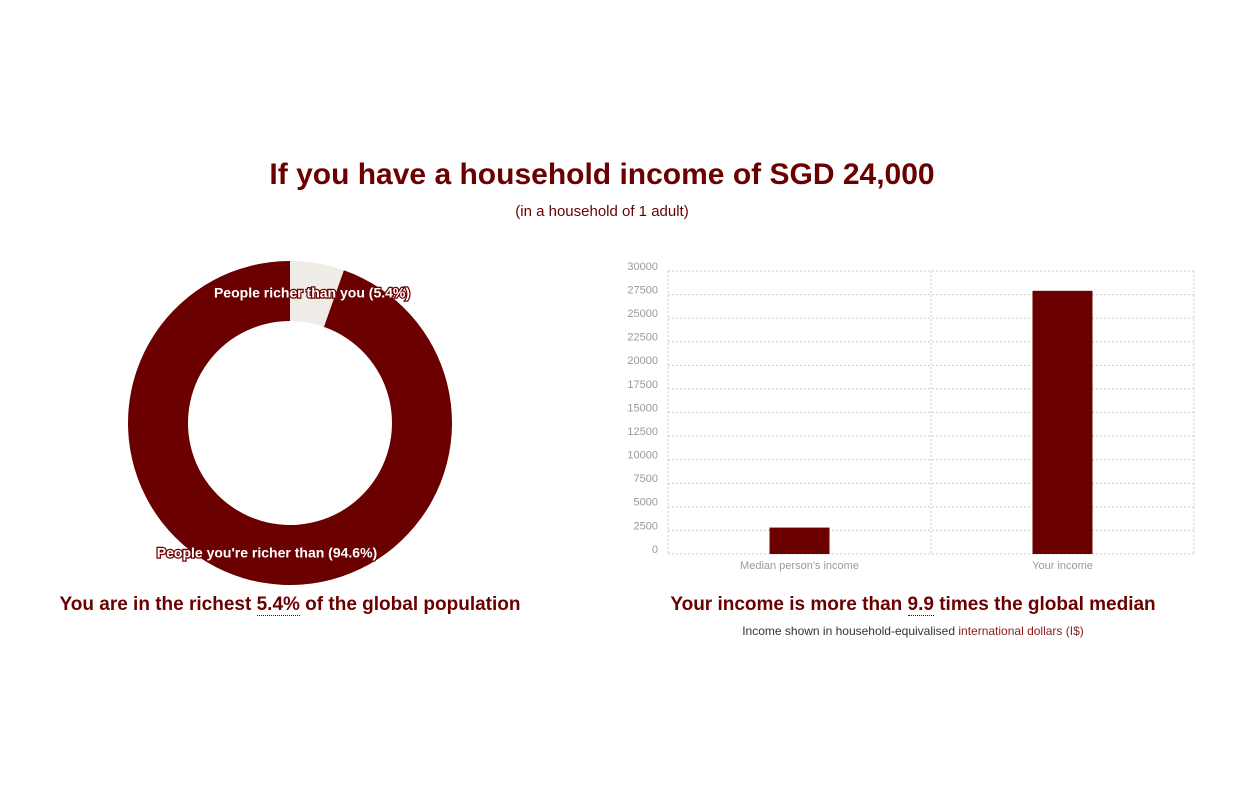 This screenshot has height=788, width=1260. What do you see at coordinates (642, 408) in the screenshot?
I see `y-tick-label: 15000` at bounding box center [642, 408].